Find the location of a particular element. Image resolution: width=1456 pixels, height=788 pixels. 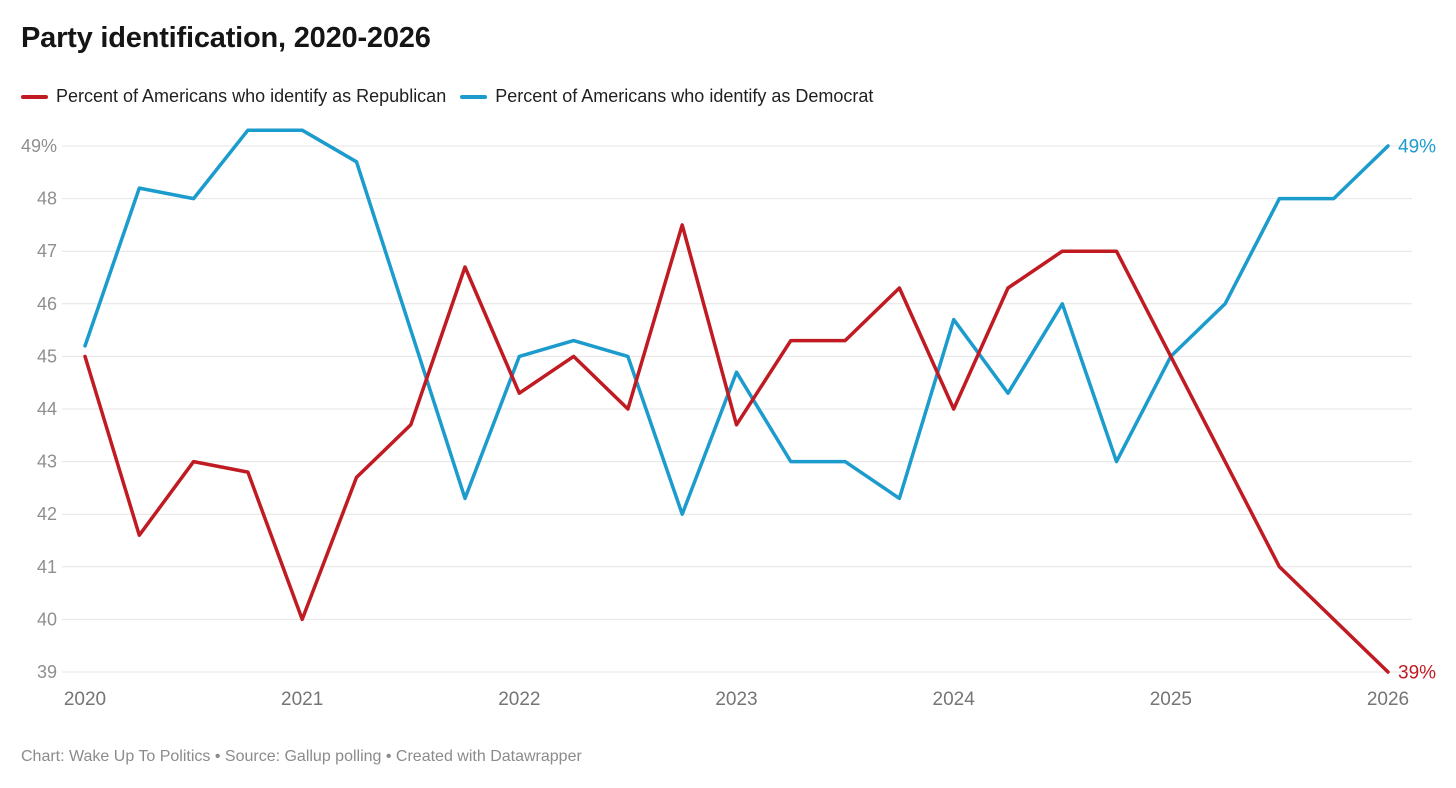

legend-dash-republican-icon is located at coordinates (34, 96).